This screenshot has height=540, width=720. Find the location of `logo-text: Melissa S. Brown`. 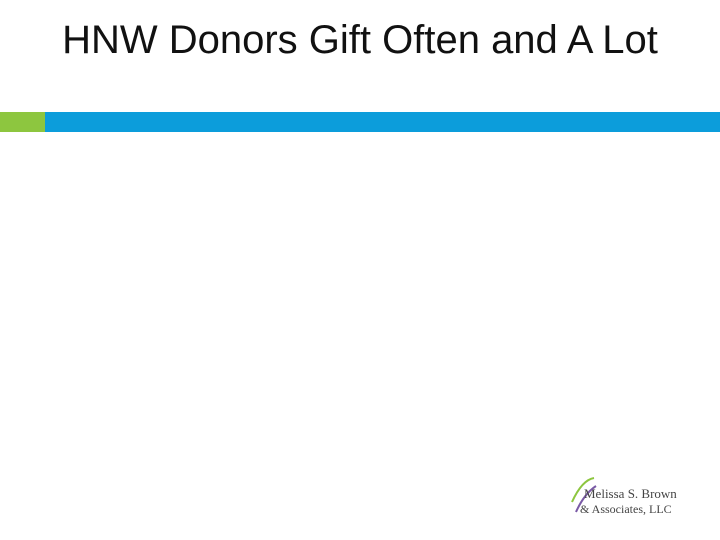

logo-text: Melissa S. Brown is located at coordinates (630, 493).